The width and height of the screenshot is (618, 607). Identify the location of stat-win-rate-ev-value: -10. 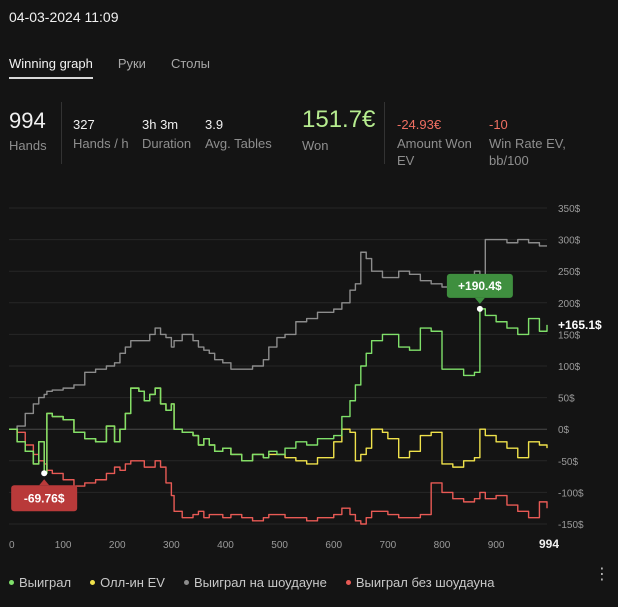
(498, 124).